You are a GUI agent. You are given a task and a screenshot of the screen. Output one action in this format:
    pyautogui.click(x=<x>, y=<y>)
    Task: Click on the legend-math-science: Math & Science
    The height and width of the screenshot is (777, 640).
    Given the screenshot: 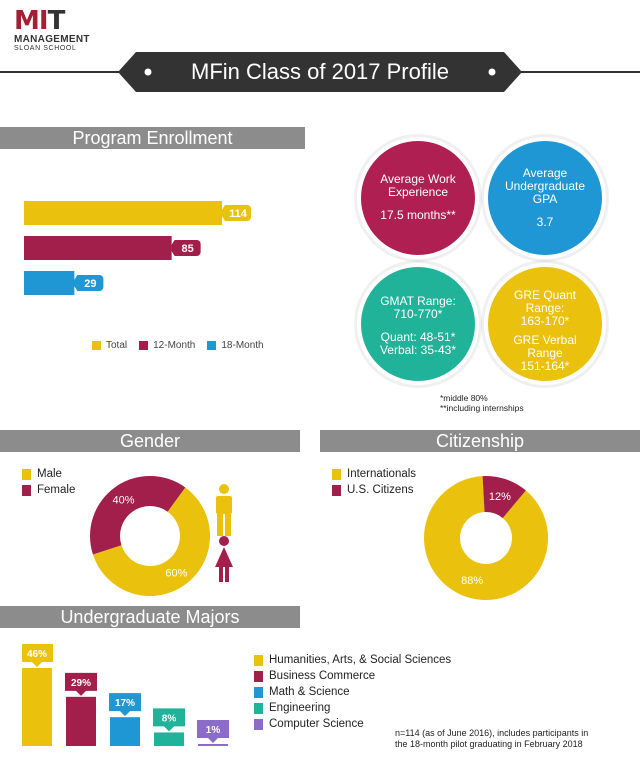 What is the action you would take?
    pyautogui.click(x=352, y=692)
    